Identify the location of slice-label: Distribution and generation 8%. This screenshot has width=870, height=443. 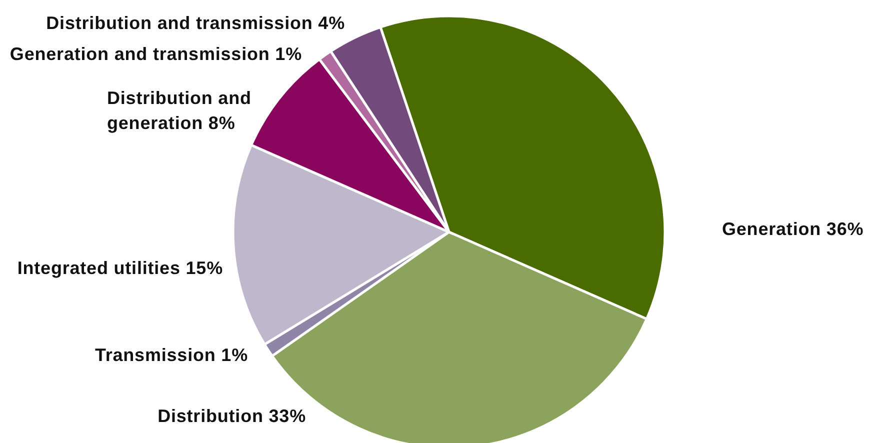
(179, 110).